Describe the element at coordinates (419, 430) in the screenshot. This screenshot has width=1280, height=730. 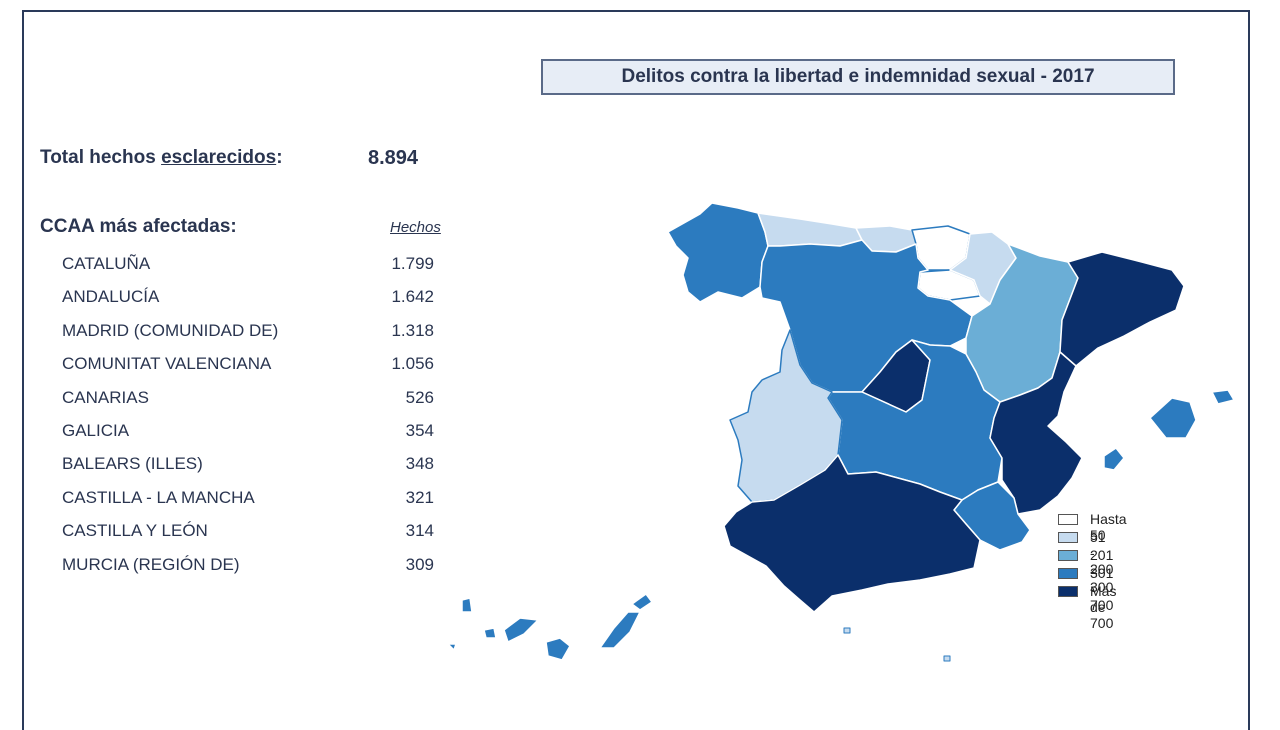
I see `region-value: 354` at that location.